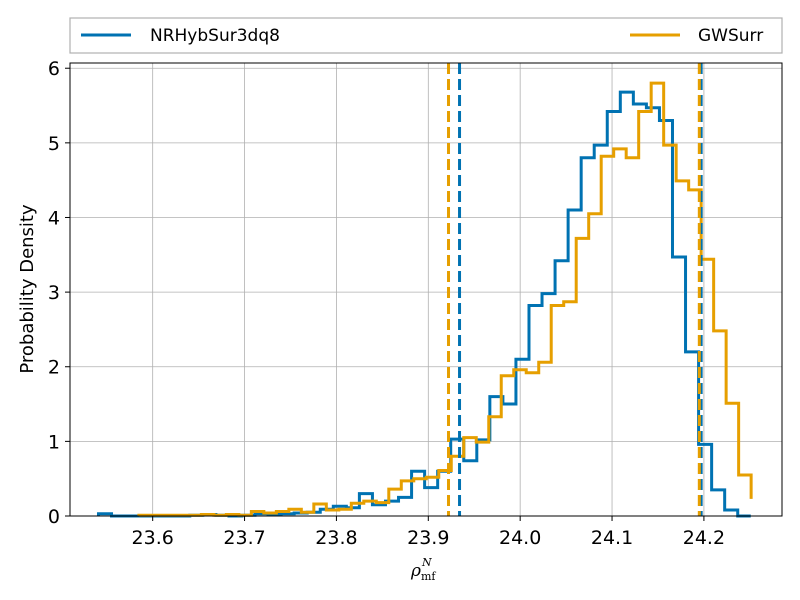 The width and height of the screenshot is (800, 600). Describe the element at coordinates (426, 562) in the screenshot. I see `x-axis-label-superscript: N` at that location.